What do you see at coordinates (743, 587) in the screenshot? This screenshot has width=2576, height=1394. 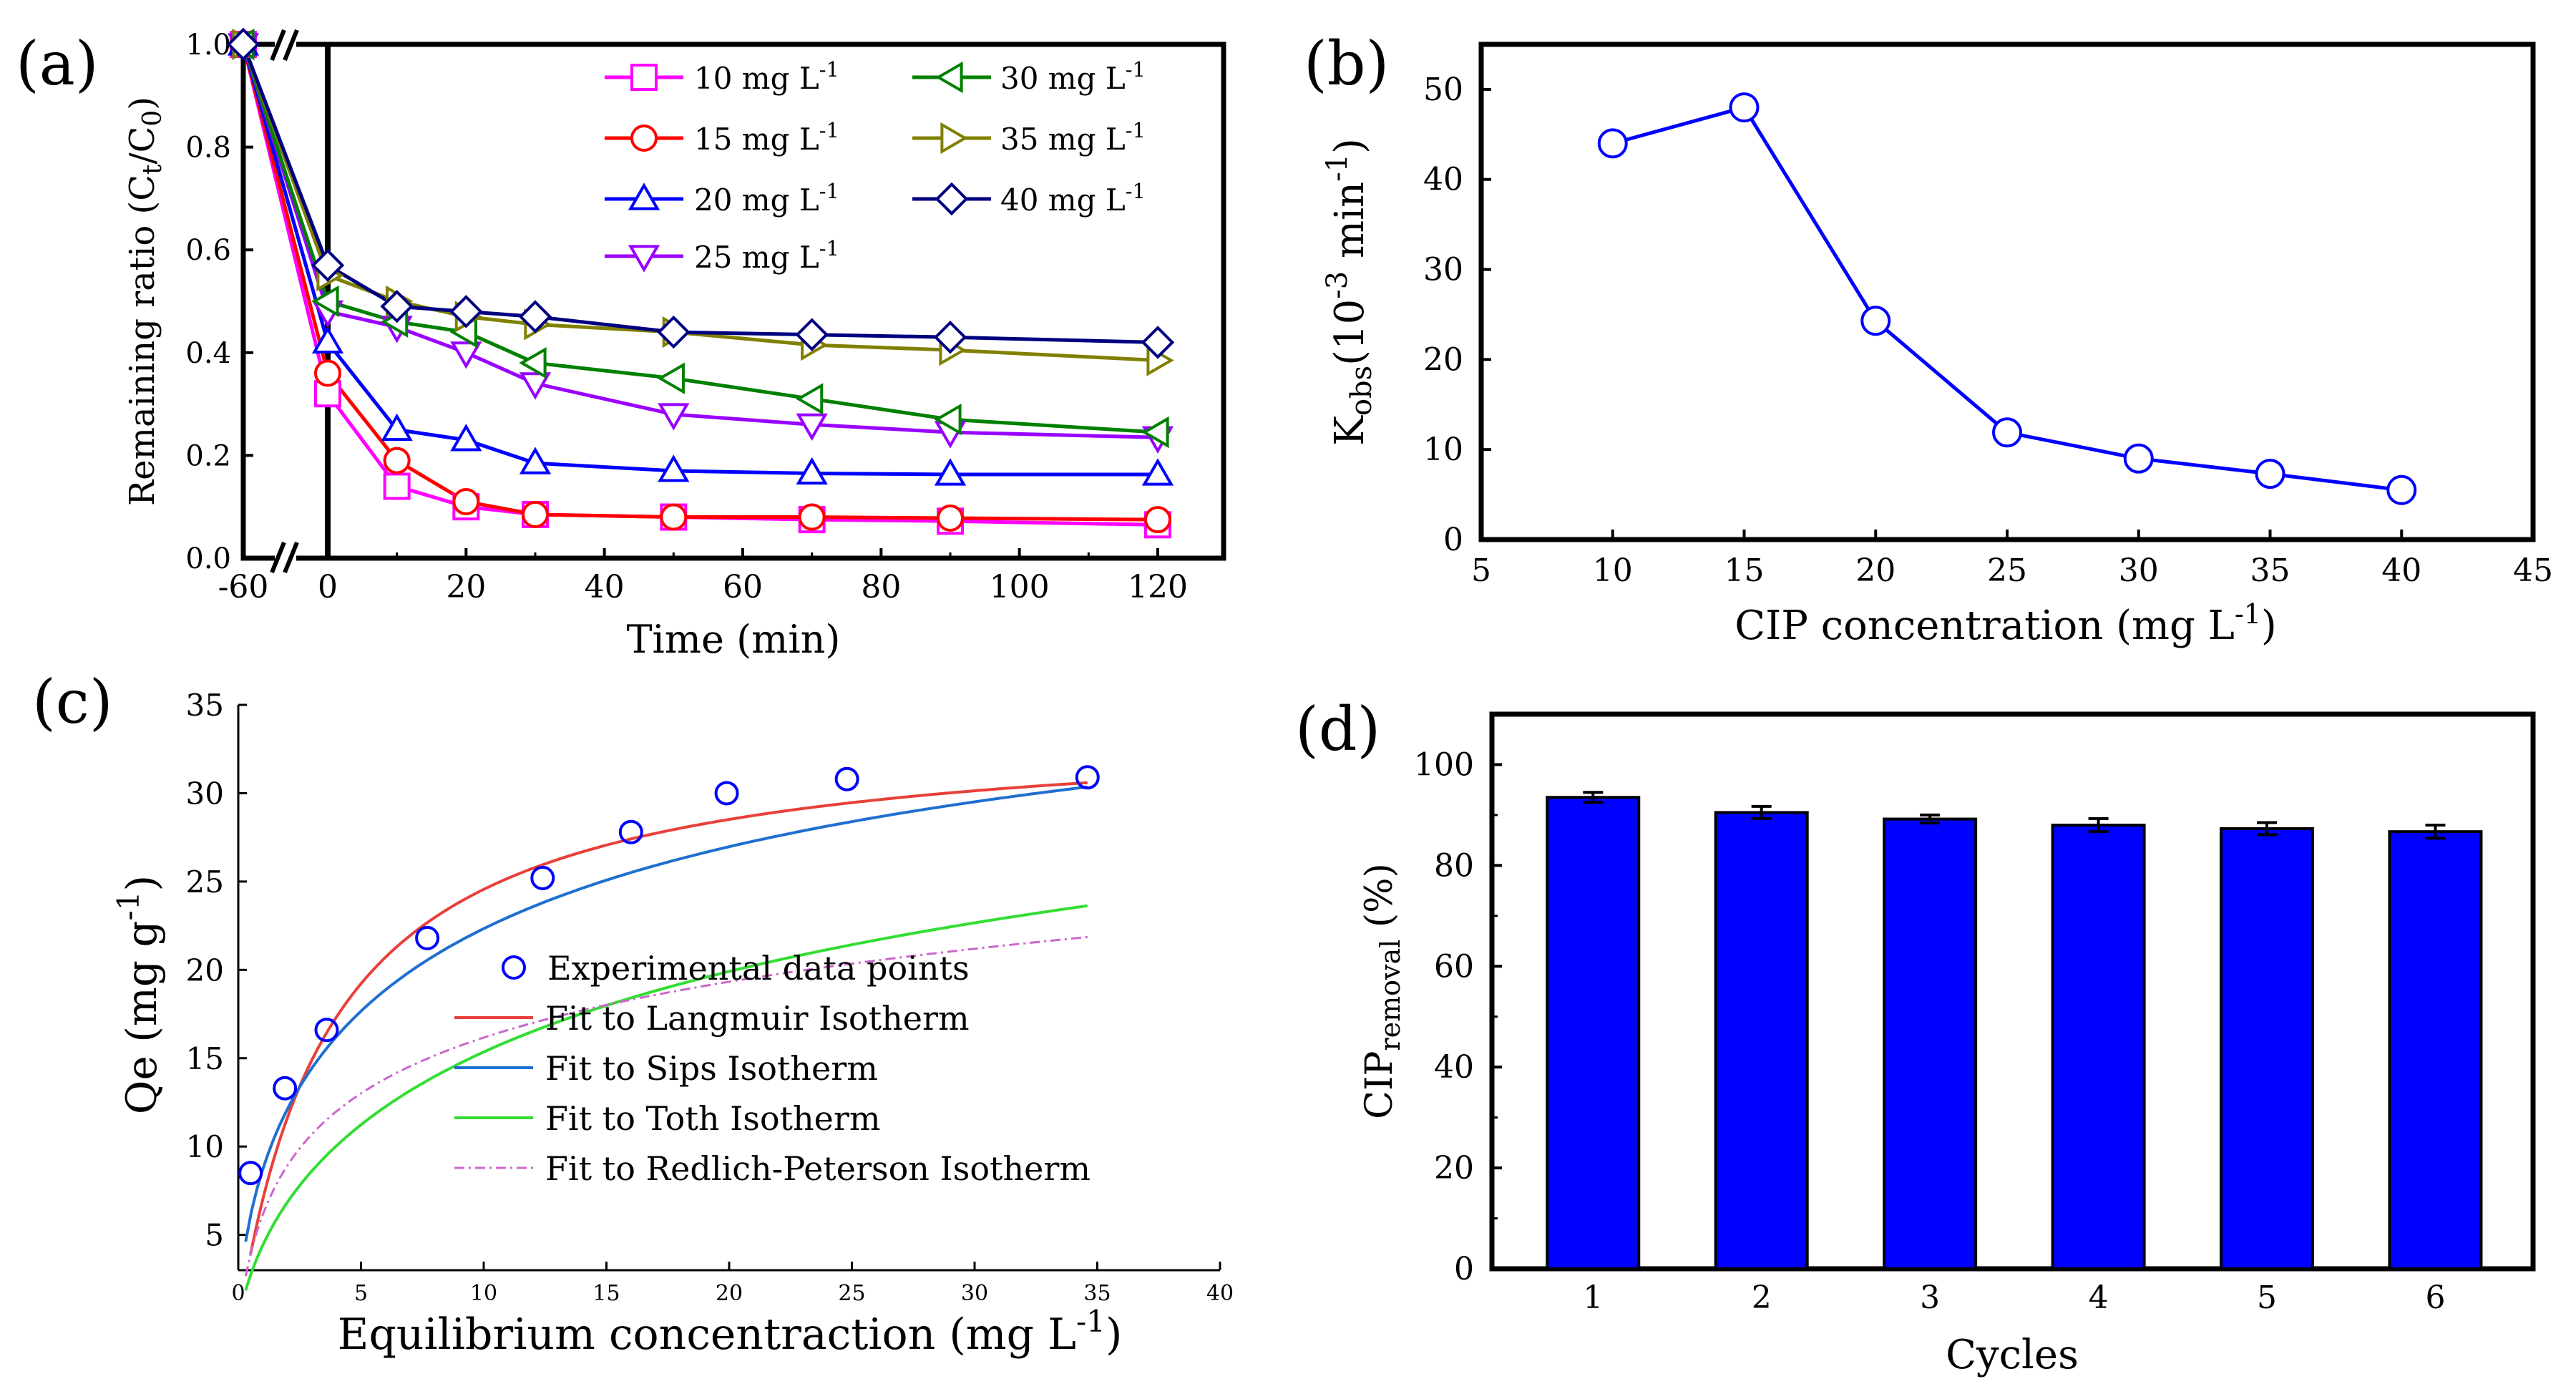 I see `panel-a-x-tick-label: 60` at bounding box center [743, 587].